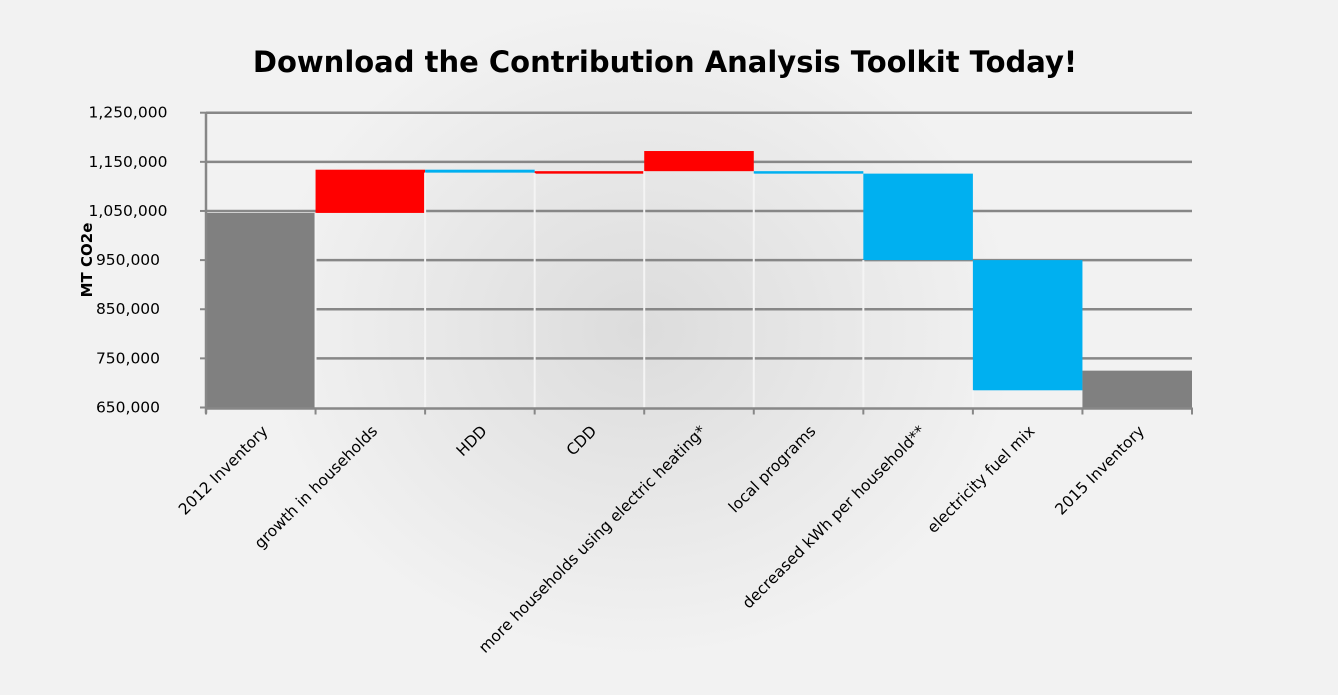 Image resolution: width=1338 pixels, height=695 pixels. Describe the element at coordinates (223, 470) in the screenshot. I see `x-tick-label: 2012 Inventory` at that location.